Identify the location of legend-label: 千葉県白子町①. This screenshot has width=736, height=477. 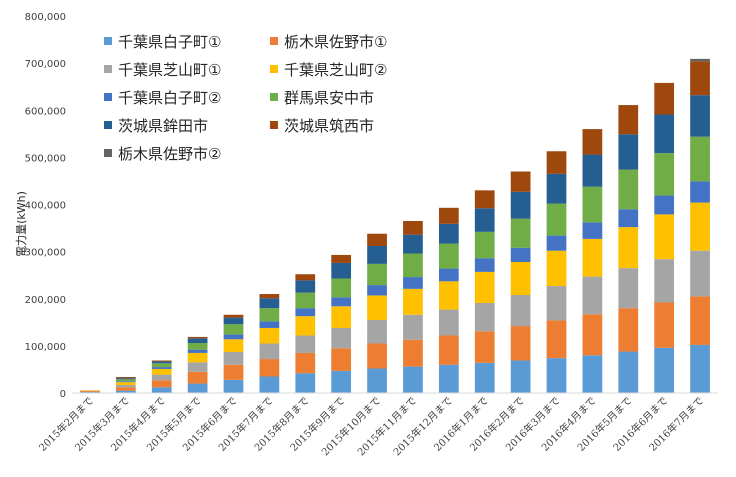
(169, 42).